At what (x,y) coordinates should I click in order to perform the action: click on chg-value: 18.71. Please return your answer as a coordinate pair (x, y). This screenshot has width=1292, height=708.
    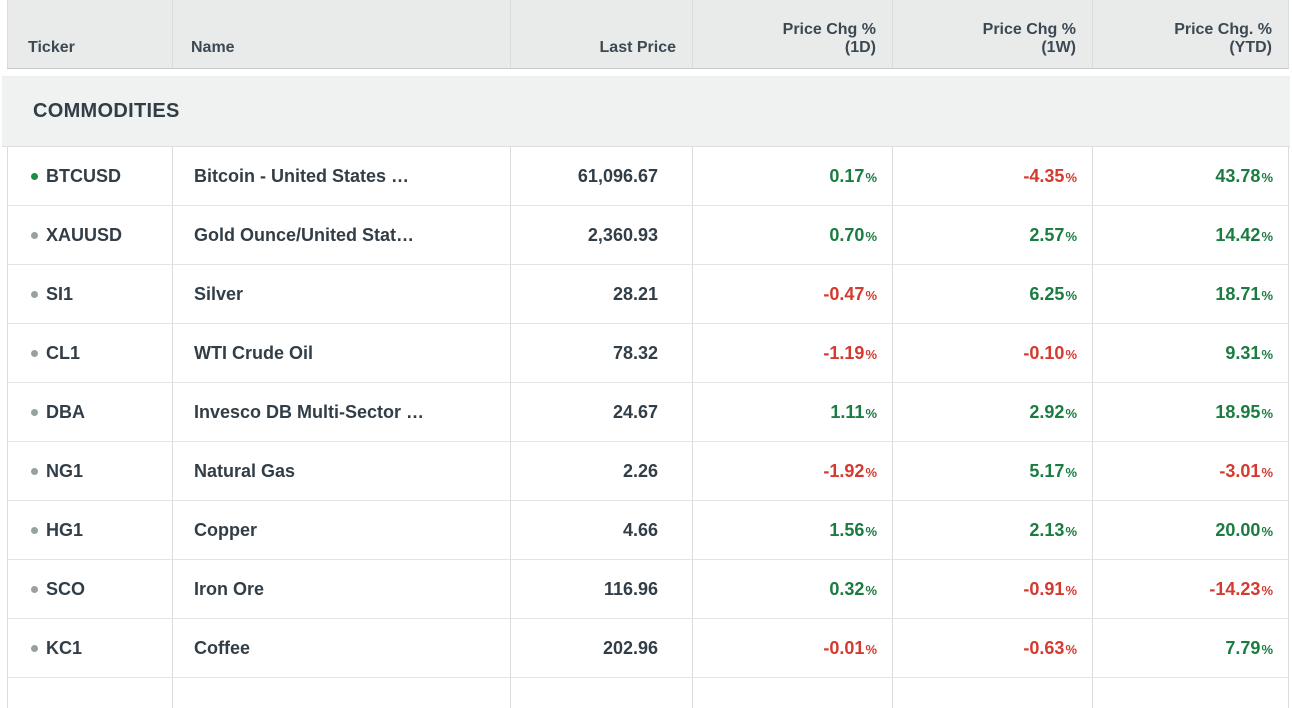
    Looking at the image, I should click on (1238, 294).